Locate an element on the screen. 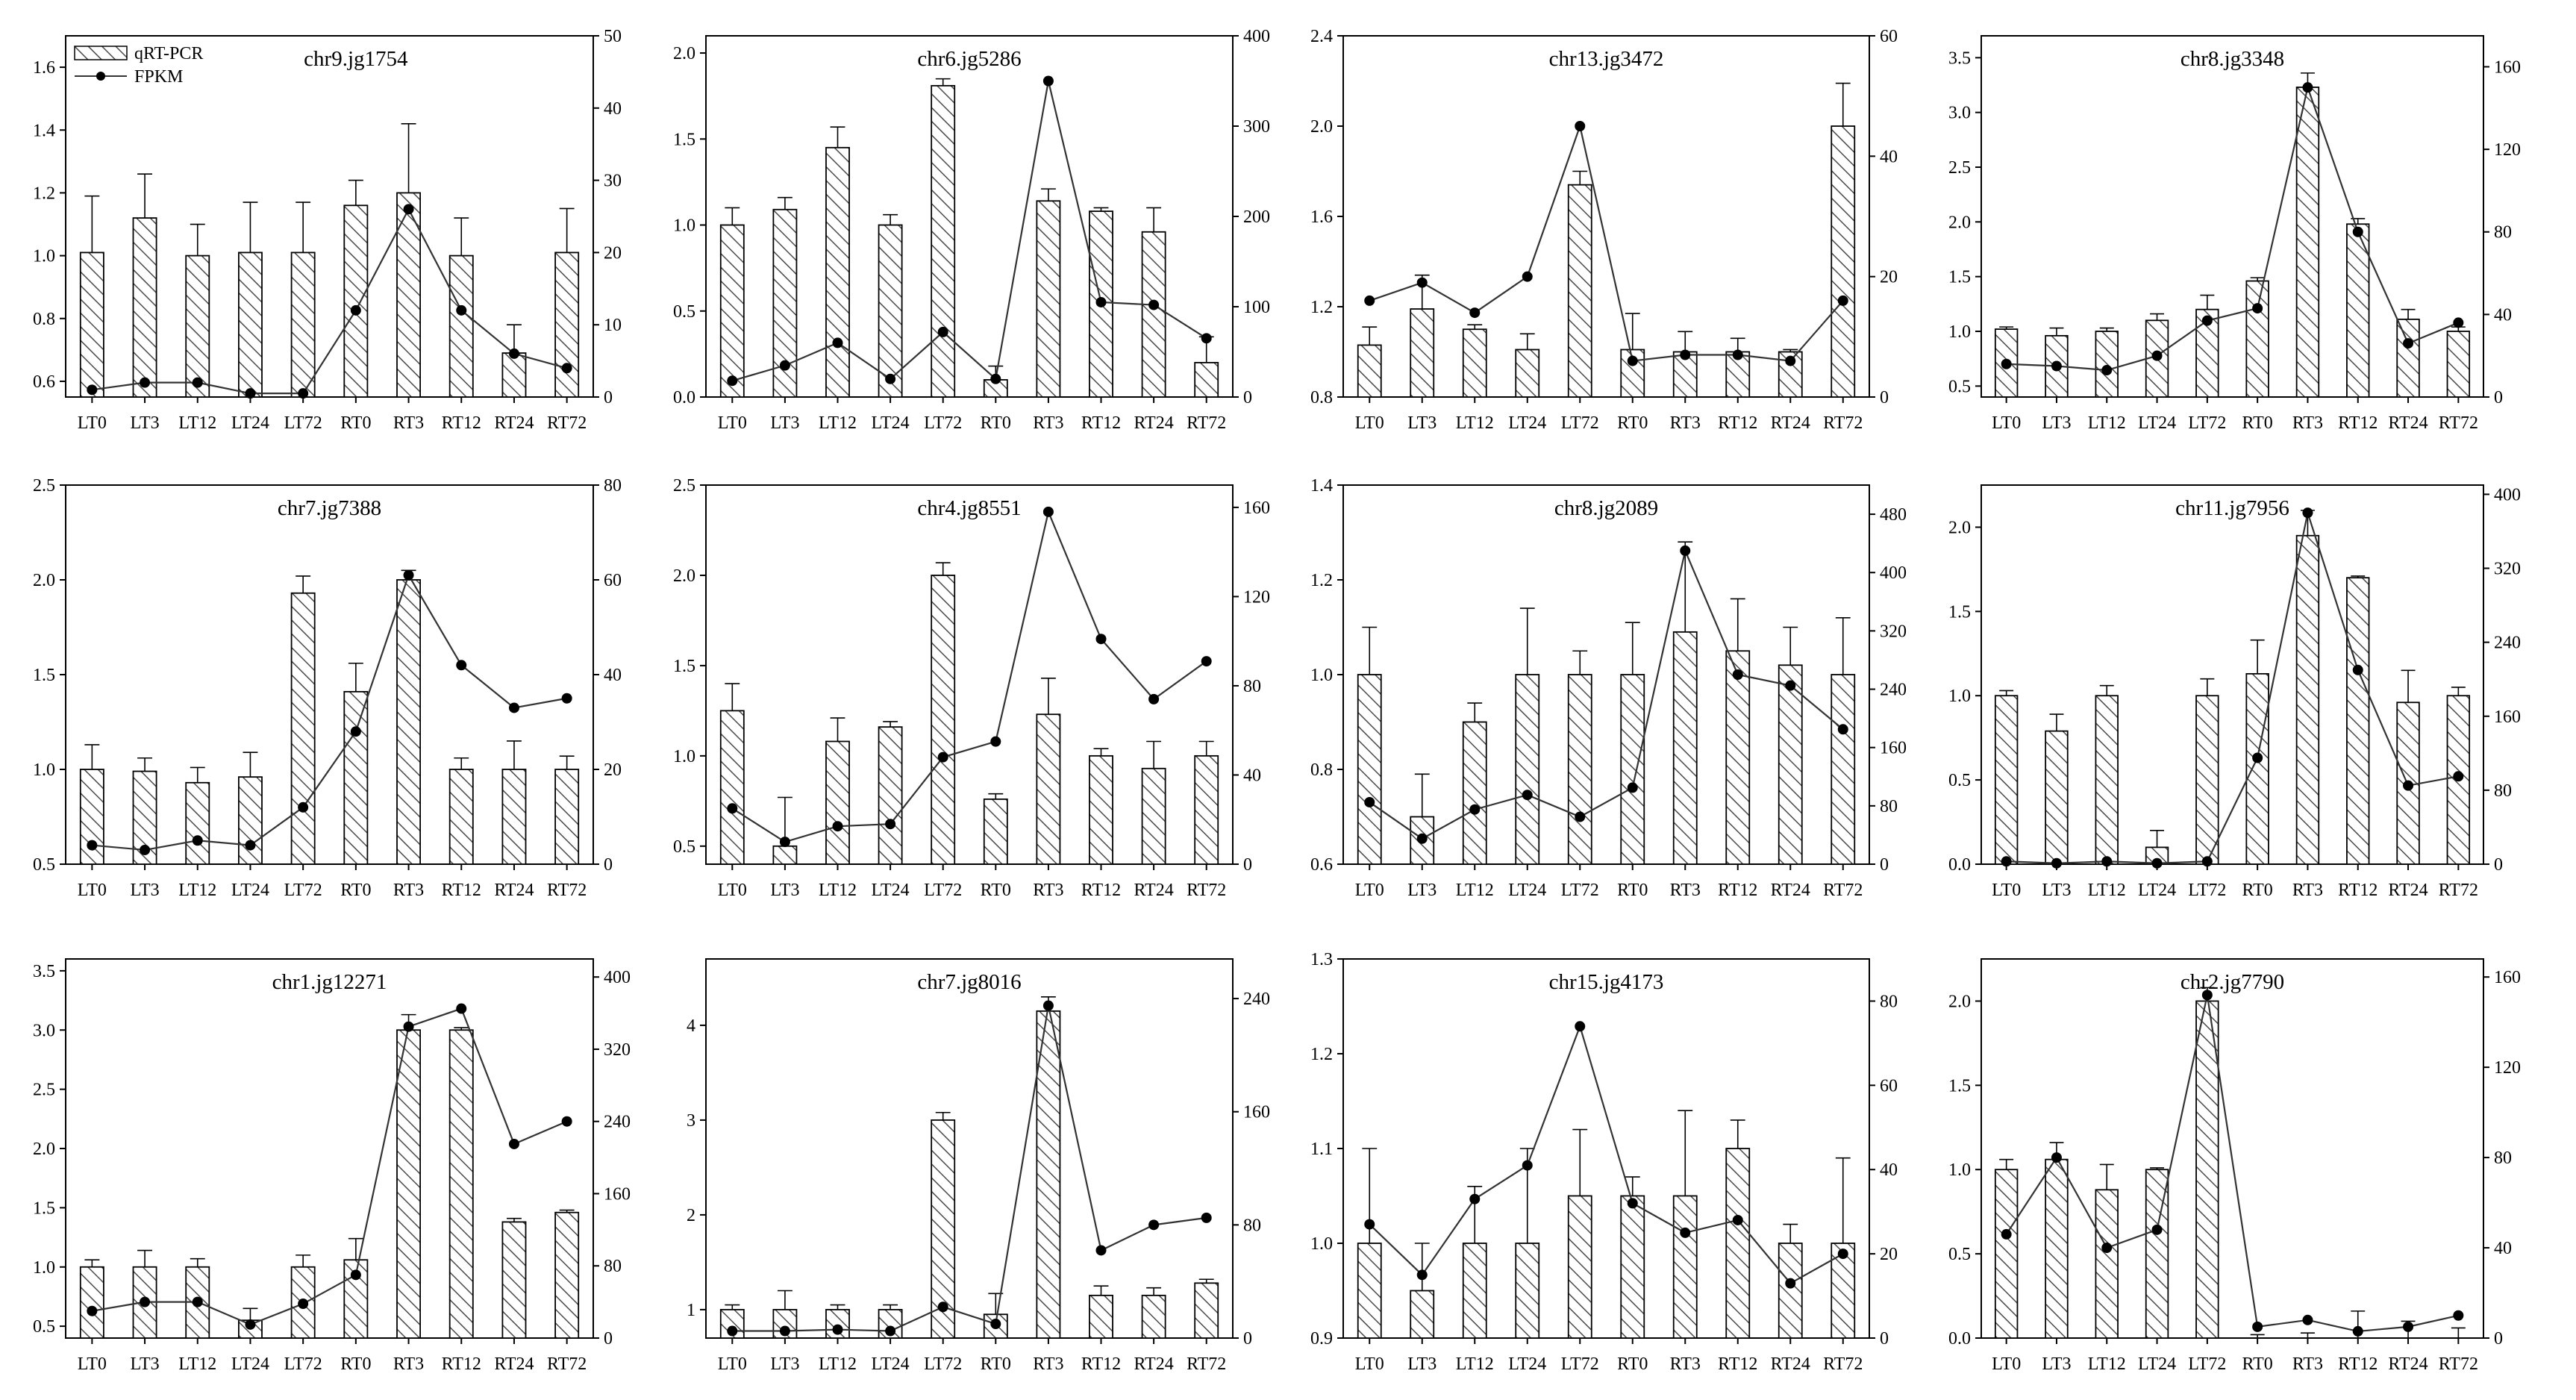  bar-LT12 is located at coordinates (2107, 364).